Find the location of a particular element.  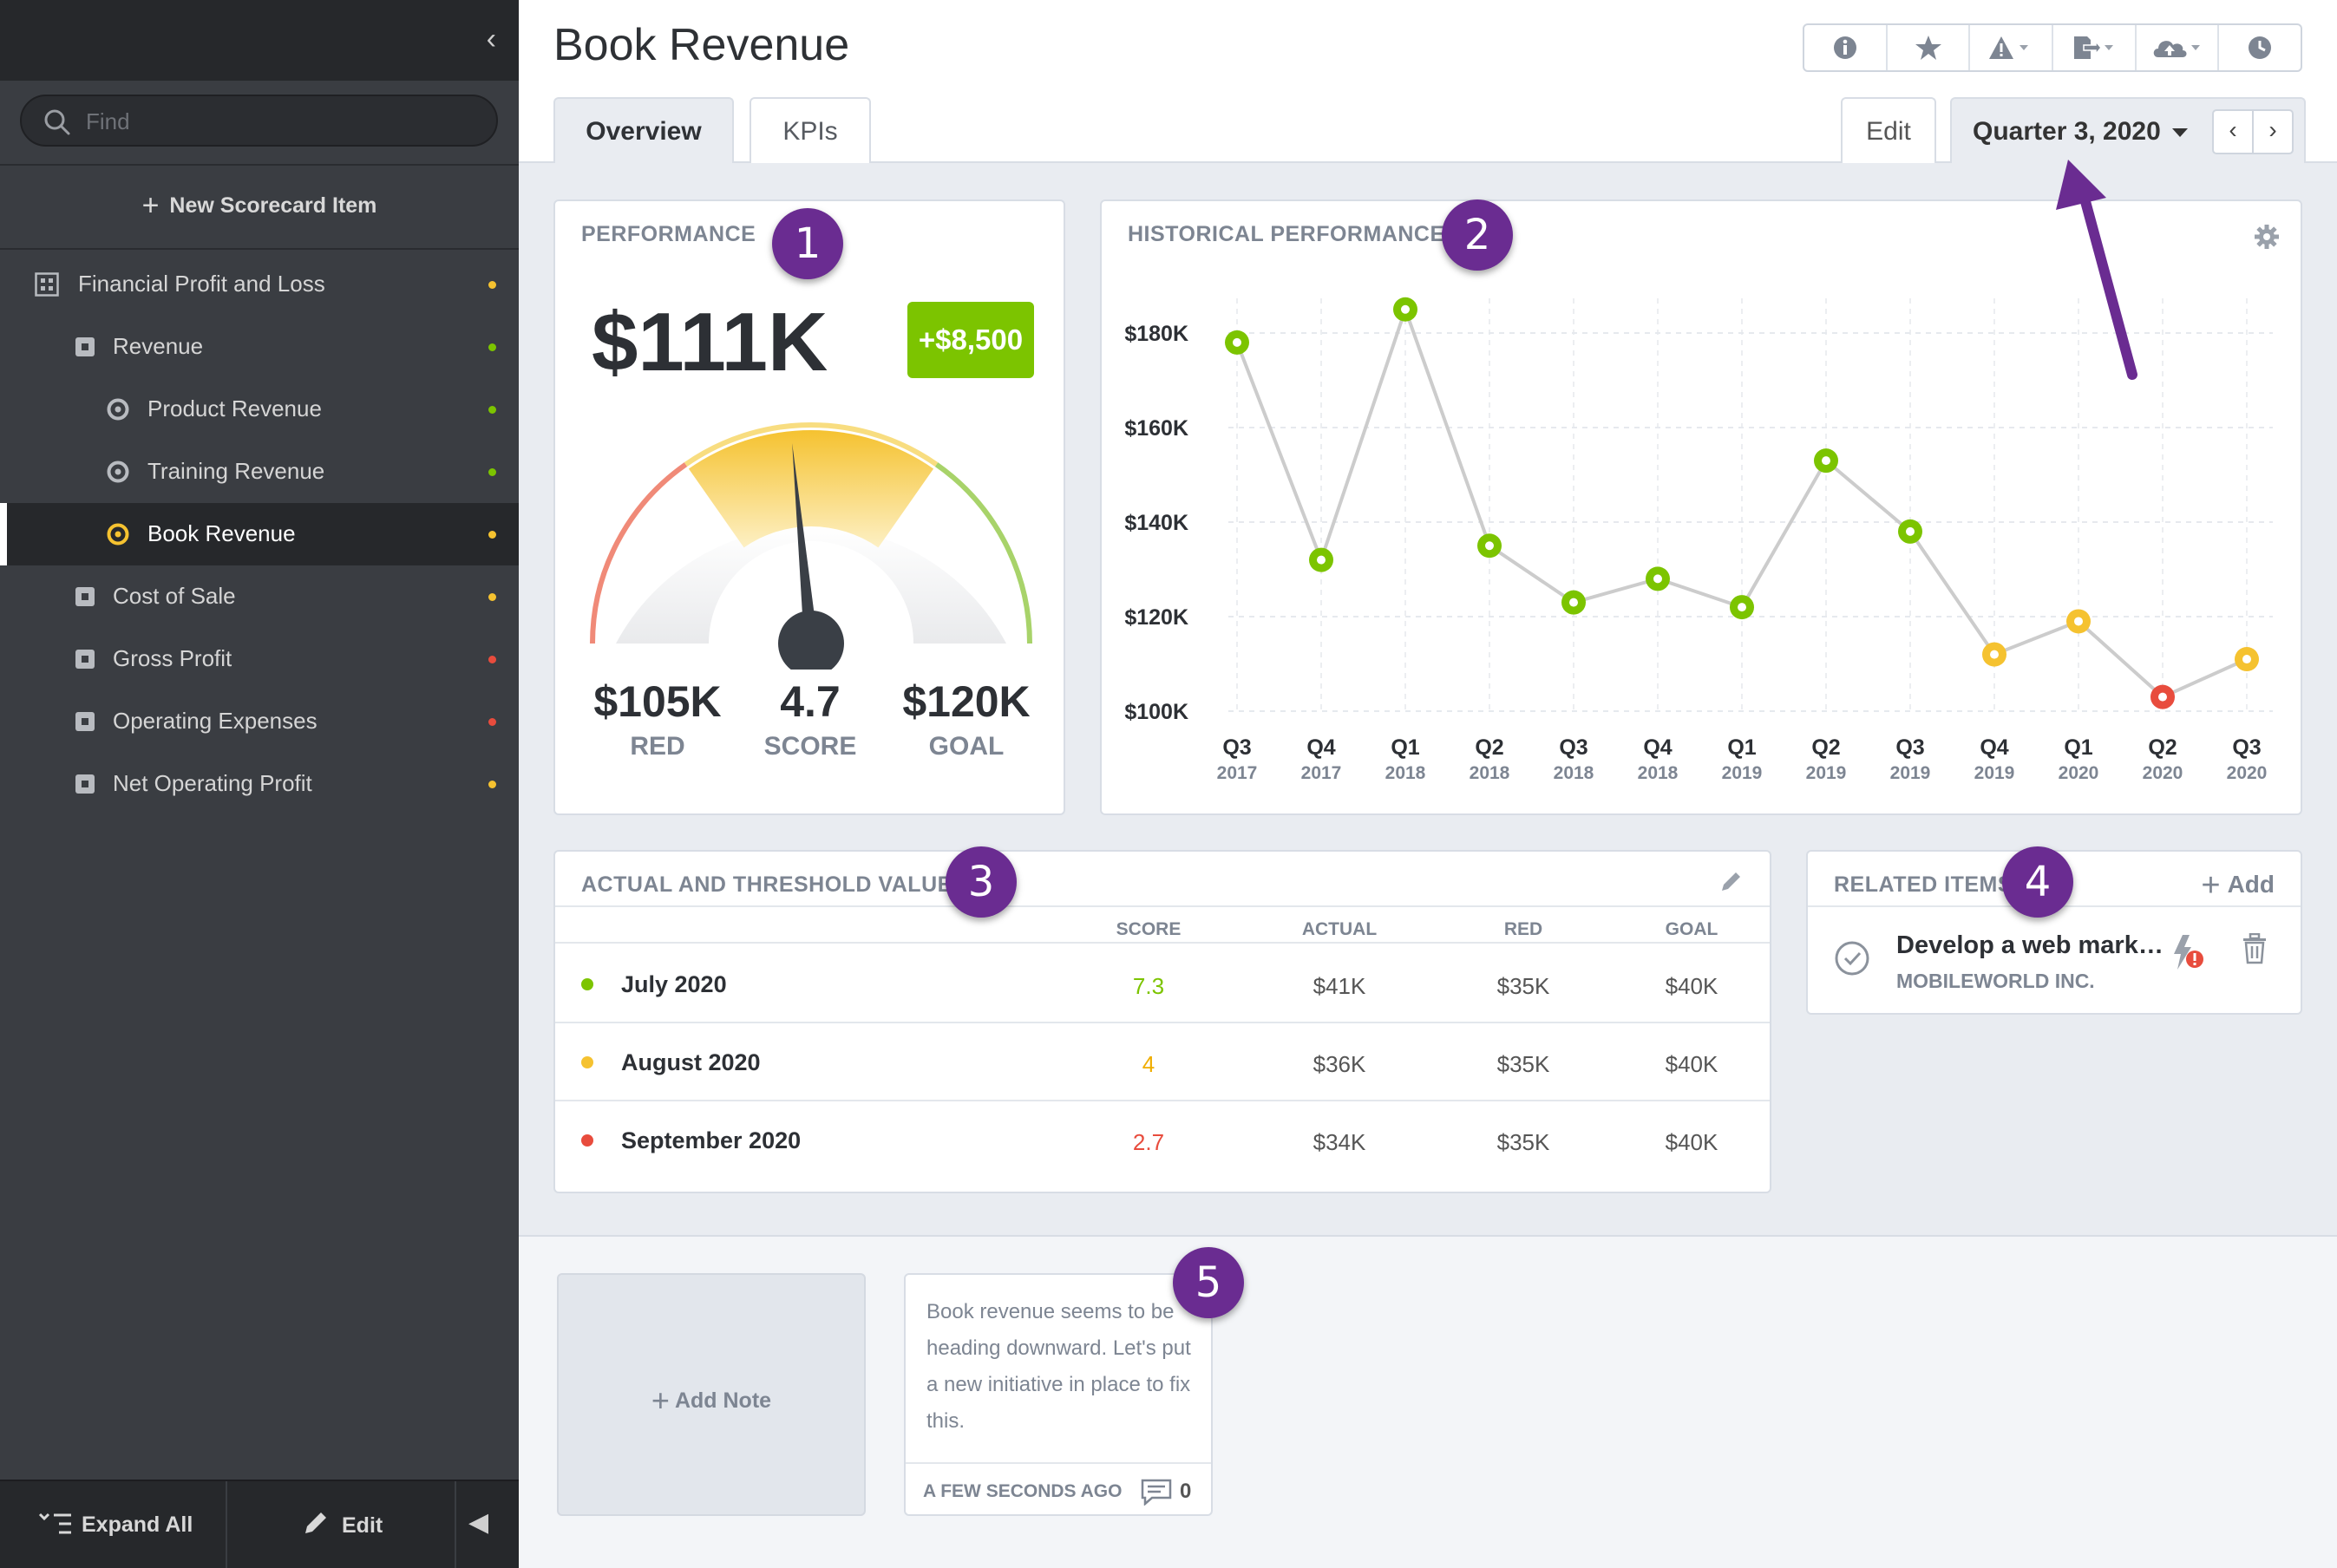

sidebar-item-net-operating-profit: Net Operating Profit is located at coordinates (259, 784).